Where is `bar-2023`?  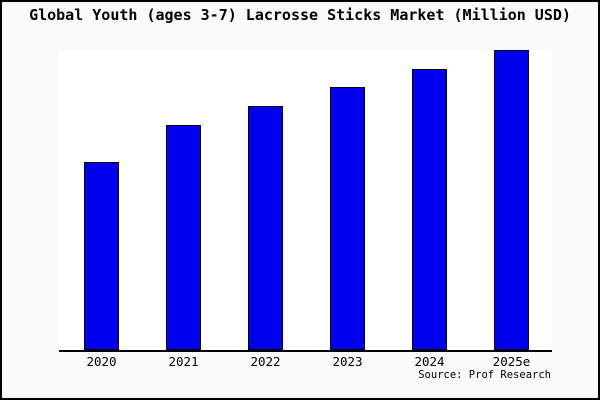 bar-2023 is located at coordinates (347, 218).